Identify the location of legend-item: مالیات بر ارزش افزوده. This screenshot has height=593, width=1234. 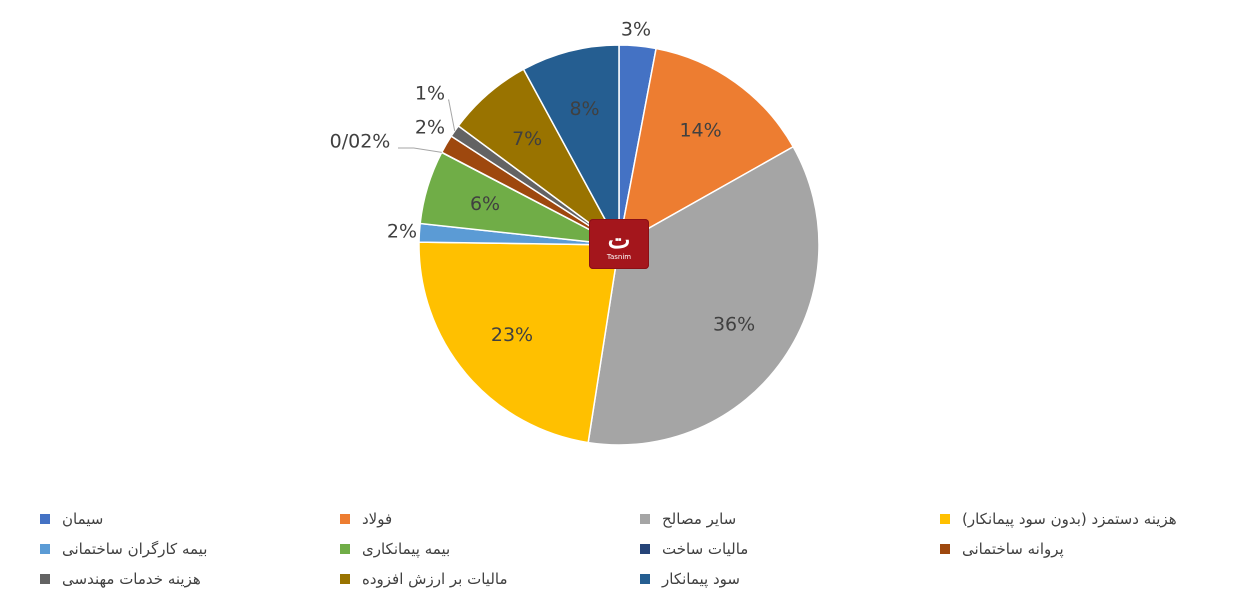
(490, 579).